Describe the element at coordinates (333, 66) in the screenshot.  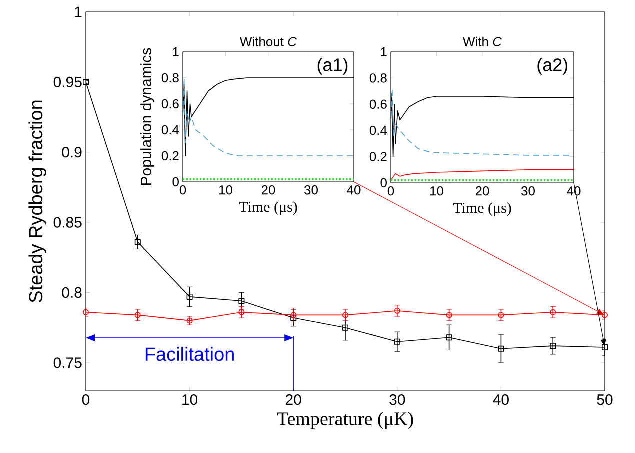
I see `annotation: (a1)` at that location.